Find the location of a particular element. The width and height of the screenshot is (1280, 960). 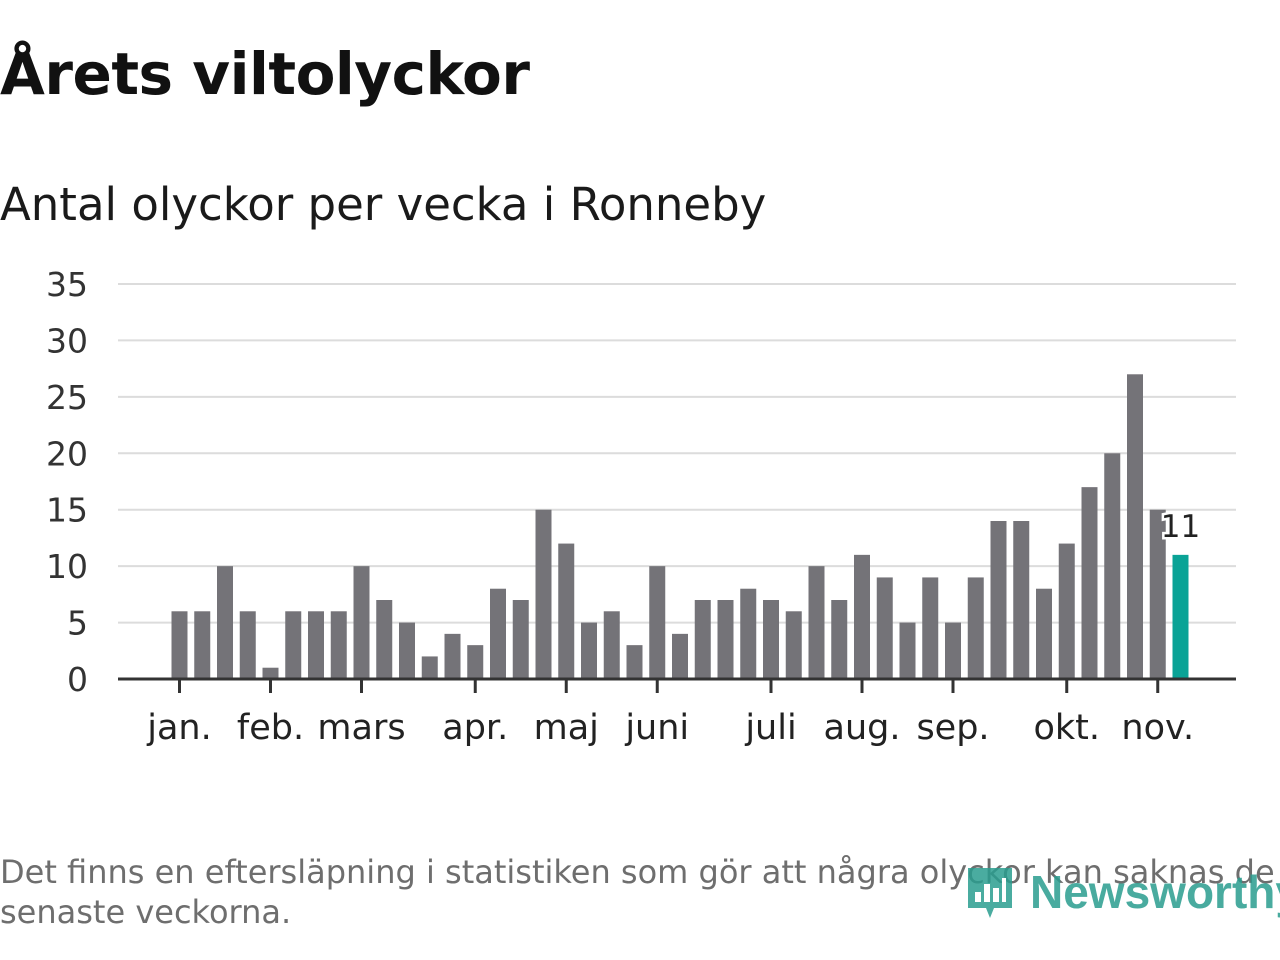

bar-chart-logo-icon is located at coordinates (990, 893).